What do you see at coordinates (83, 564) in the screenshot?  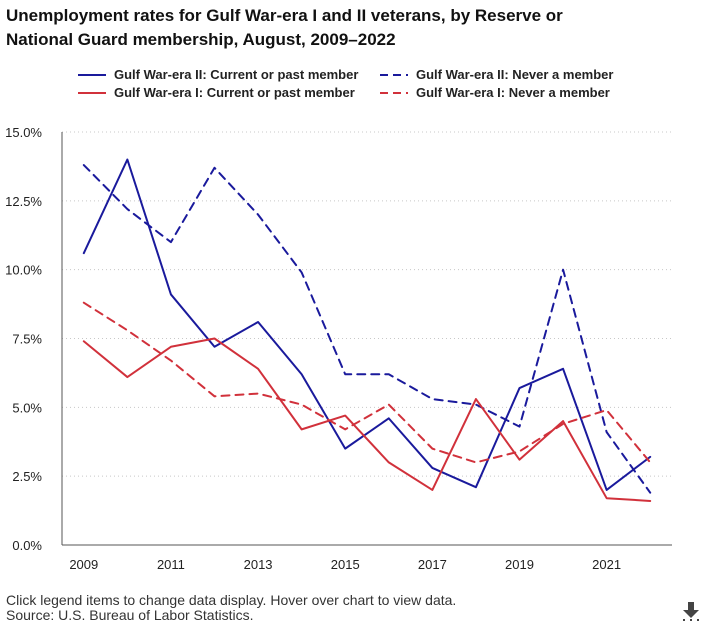 I see `x-tick-label: 2009` at bounding box center [83, 564].